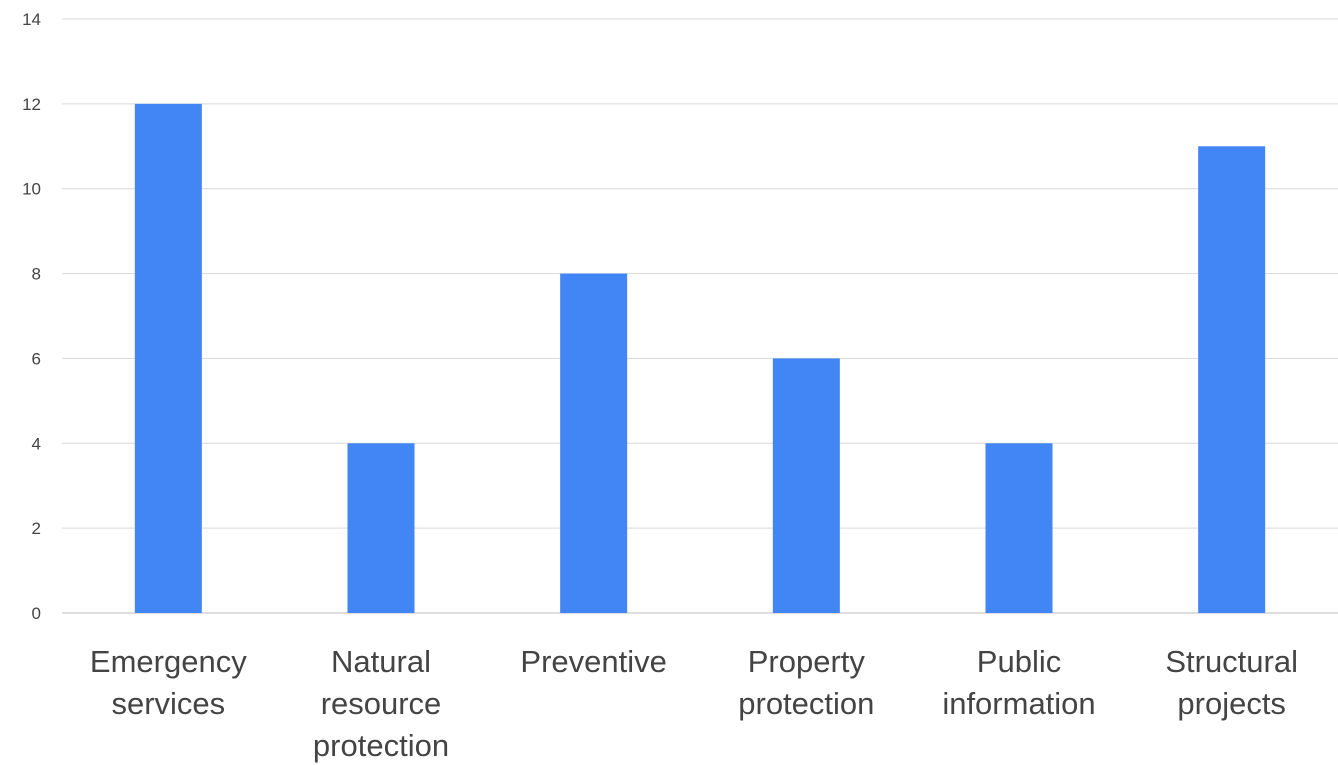  Describe the element at coordinates (168, 682) in the screenshot. I see `x-category-label: Emergency services` at that location.